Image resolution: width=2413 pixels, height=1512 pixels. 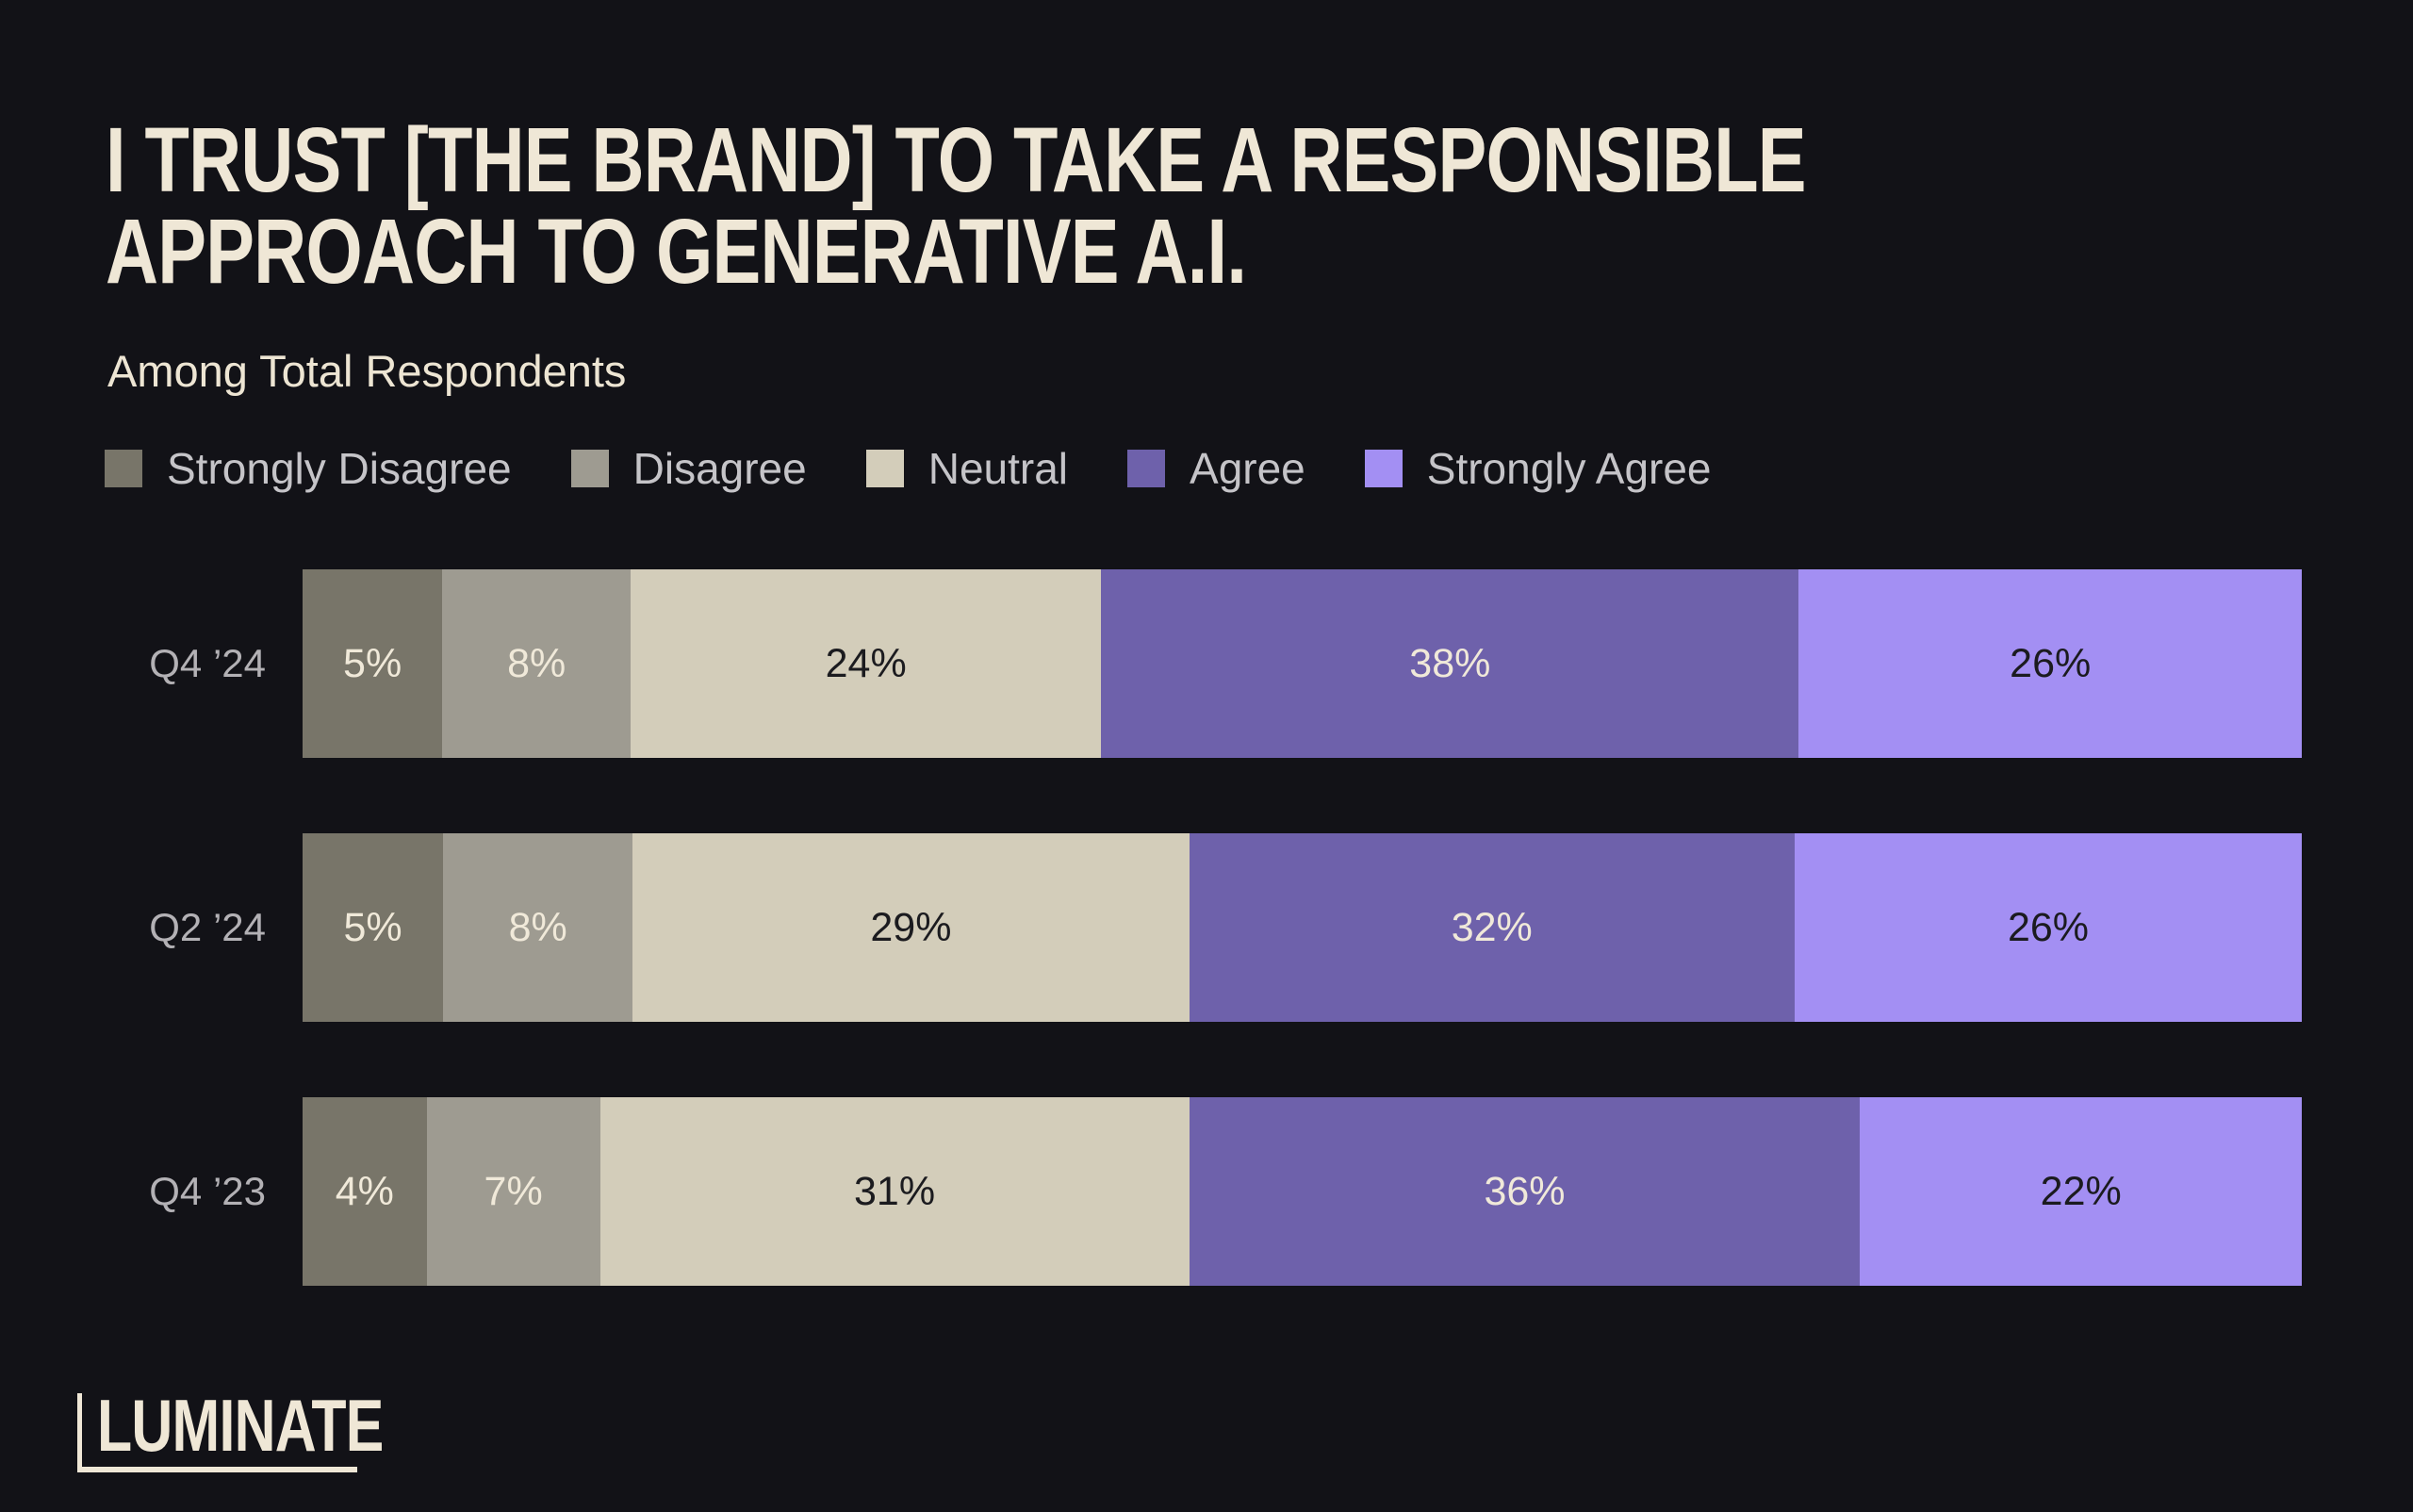 I want to click on bar-segment: 4%, so click(x=365, y=1191).